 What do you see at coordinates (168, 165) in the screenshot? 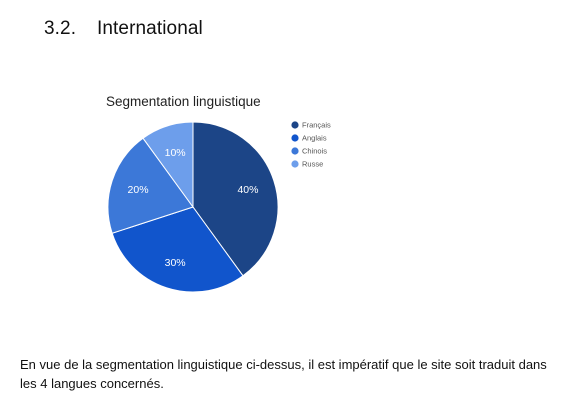
I see `pie-slice-russe` at bounding box center [168, 165].